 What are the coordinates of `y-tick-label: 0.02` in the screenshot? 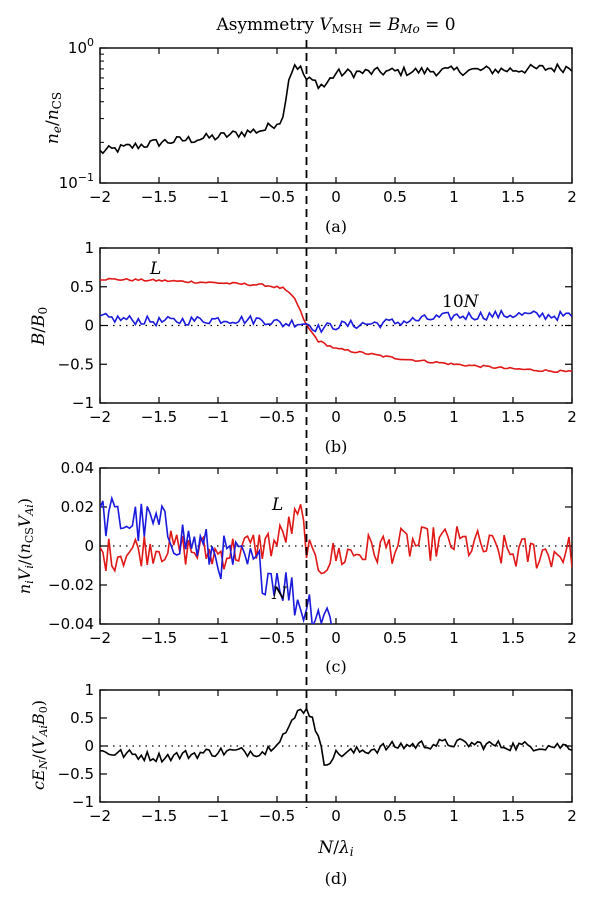 It's located at (77, 507).